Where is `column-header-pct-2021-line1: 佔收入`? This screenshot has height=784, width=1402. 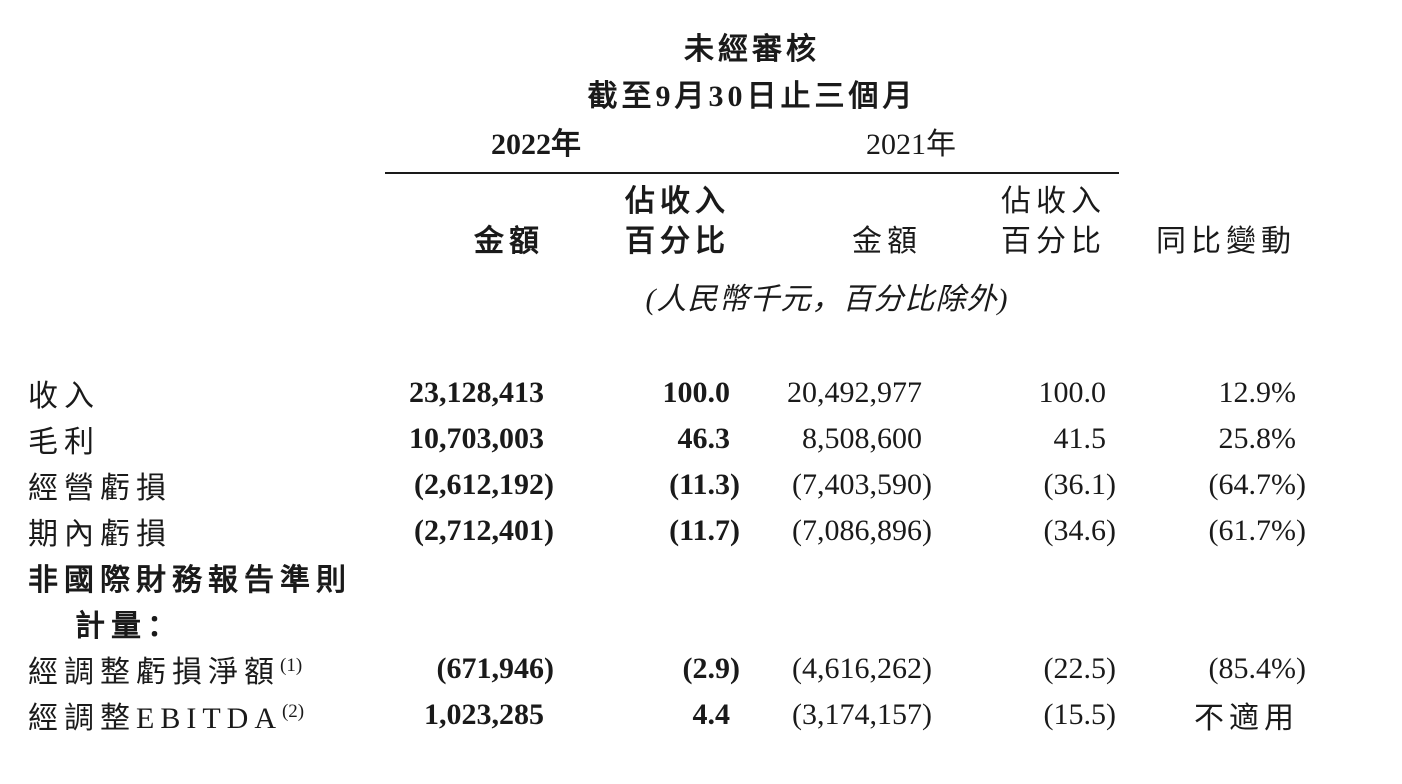
column-header-pct-2021-line1: 佔收入 is located at coordinates (1053, 201).